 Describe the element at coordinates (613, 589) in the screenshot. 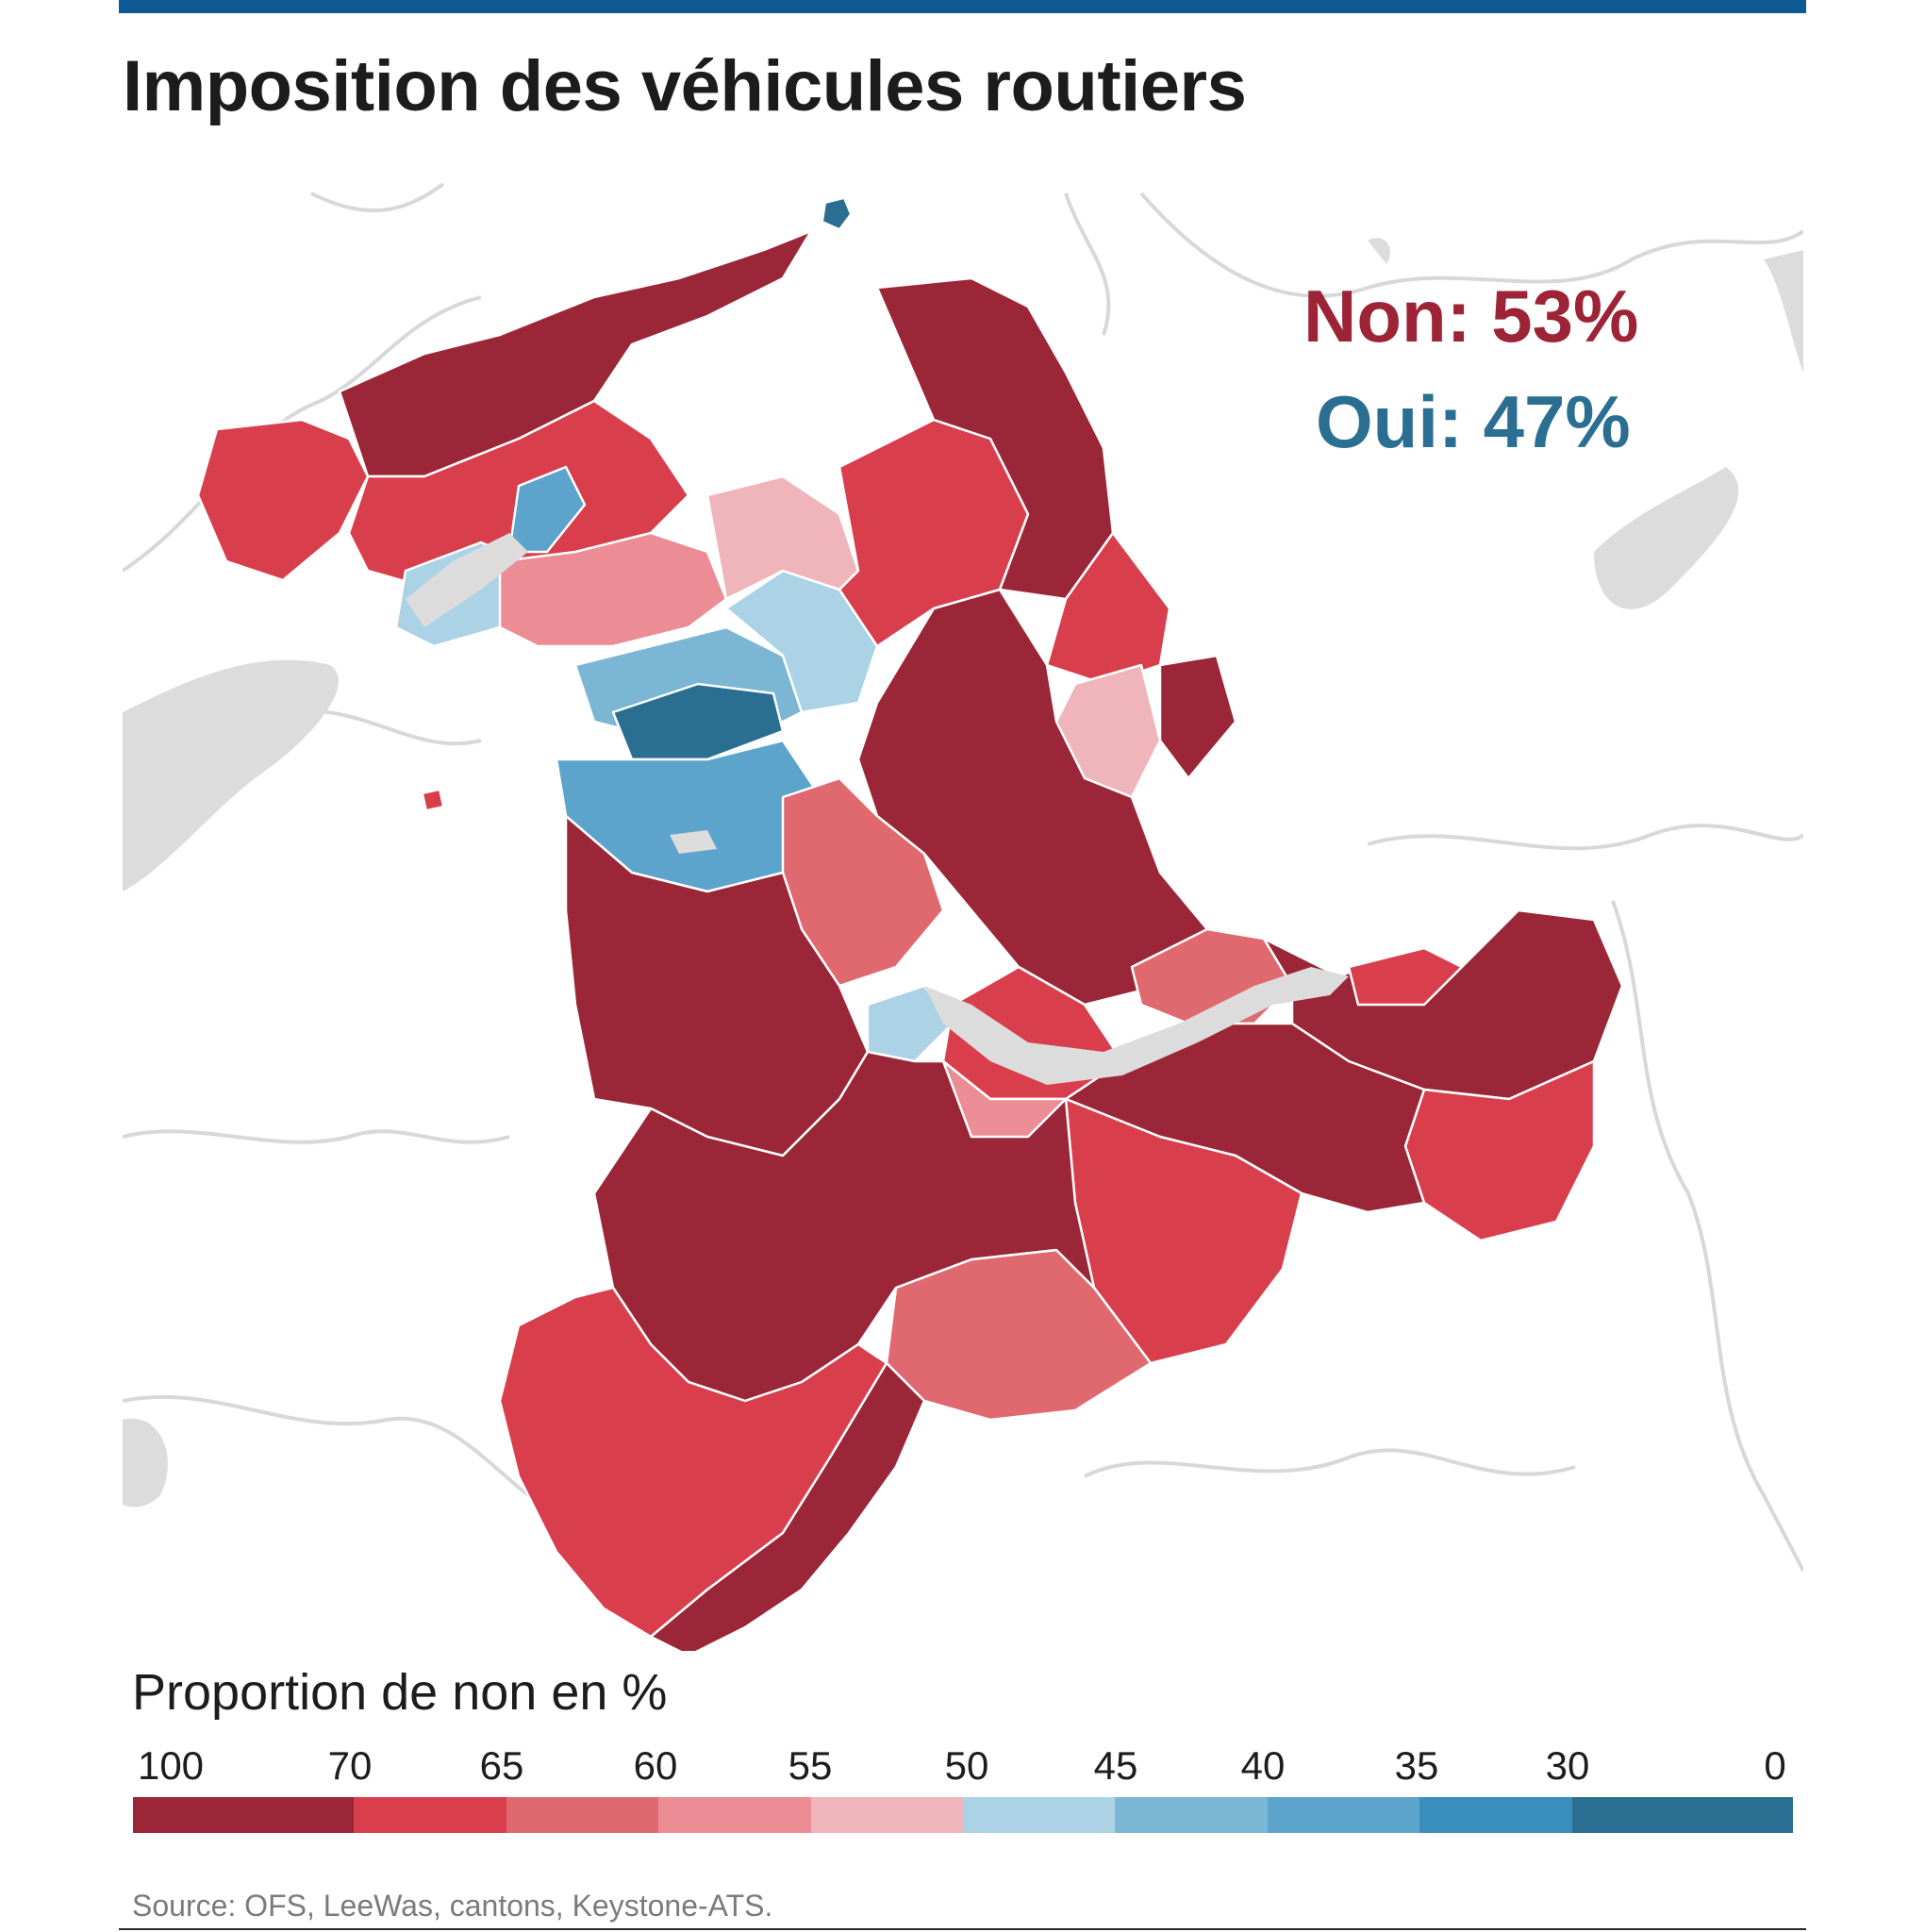

I see `seeland-region` at that location.